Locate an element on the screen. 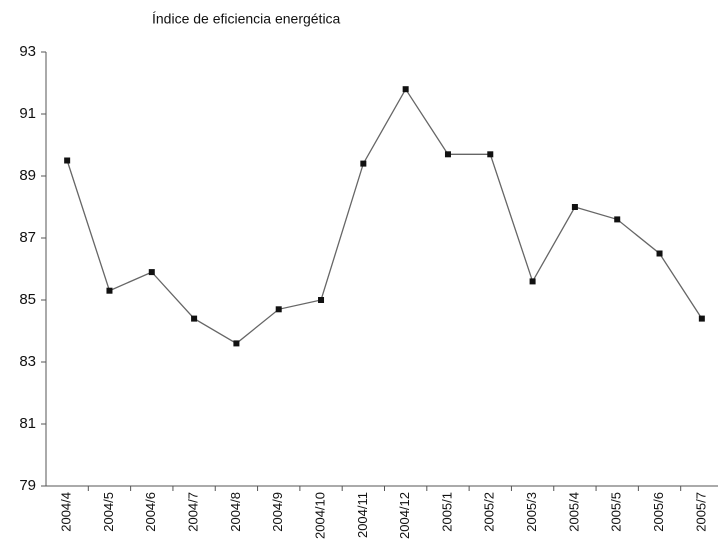 This screenshot has width=718, height=555. y-tick-label: 89 is located at coordinates (27, 175).